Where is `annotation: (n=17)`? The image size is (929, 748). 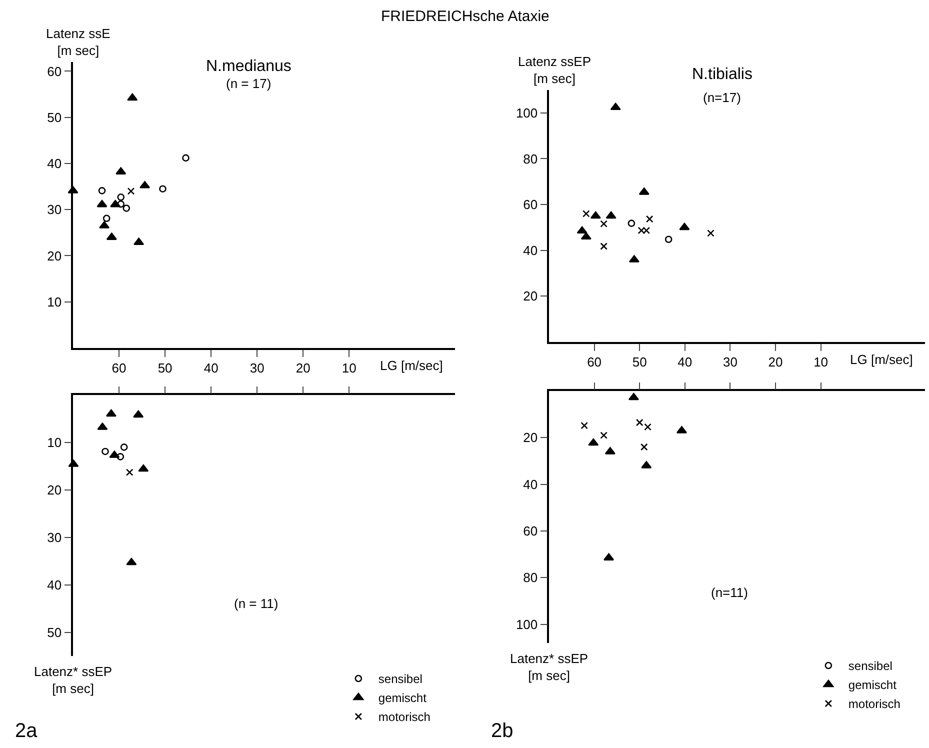
annotation: (n=17) is located at coordinates (722, 97).